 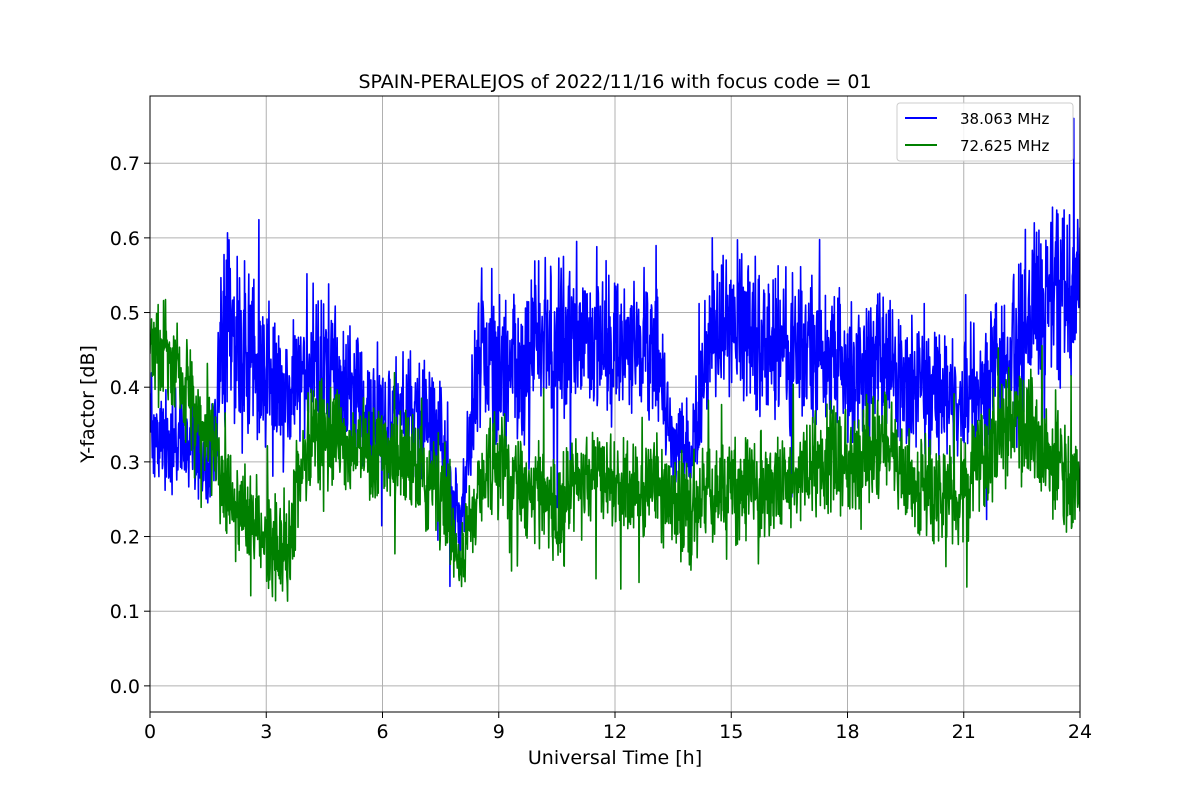 What do you see at coordinates (125, 164) in the screenshot?
I see `y-tick-label: 0.7` at bounding box center [125, 164].